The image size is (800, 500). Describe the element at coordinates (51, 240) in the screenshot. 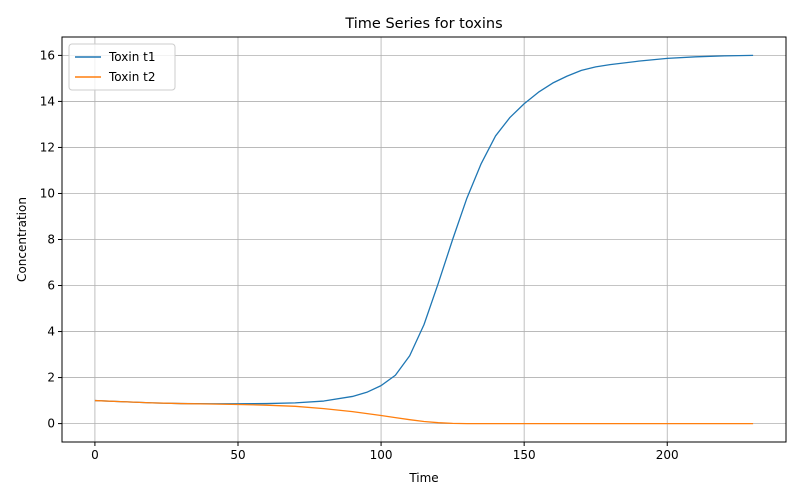

I see `y-tick-label: 8` at that location.